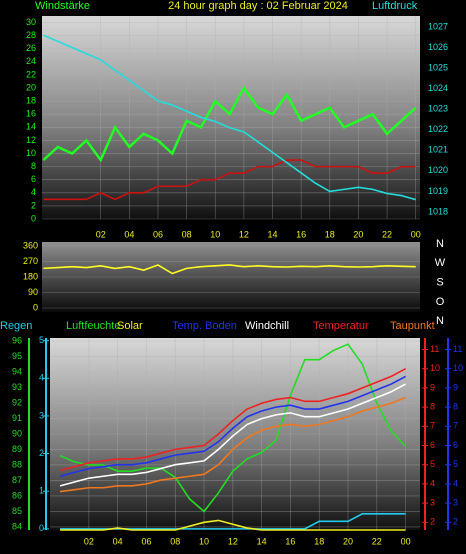  Describe the element at coordinates (432, 522) in the screenshot. I see `y2-tick-label: 2` at that location.